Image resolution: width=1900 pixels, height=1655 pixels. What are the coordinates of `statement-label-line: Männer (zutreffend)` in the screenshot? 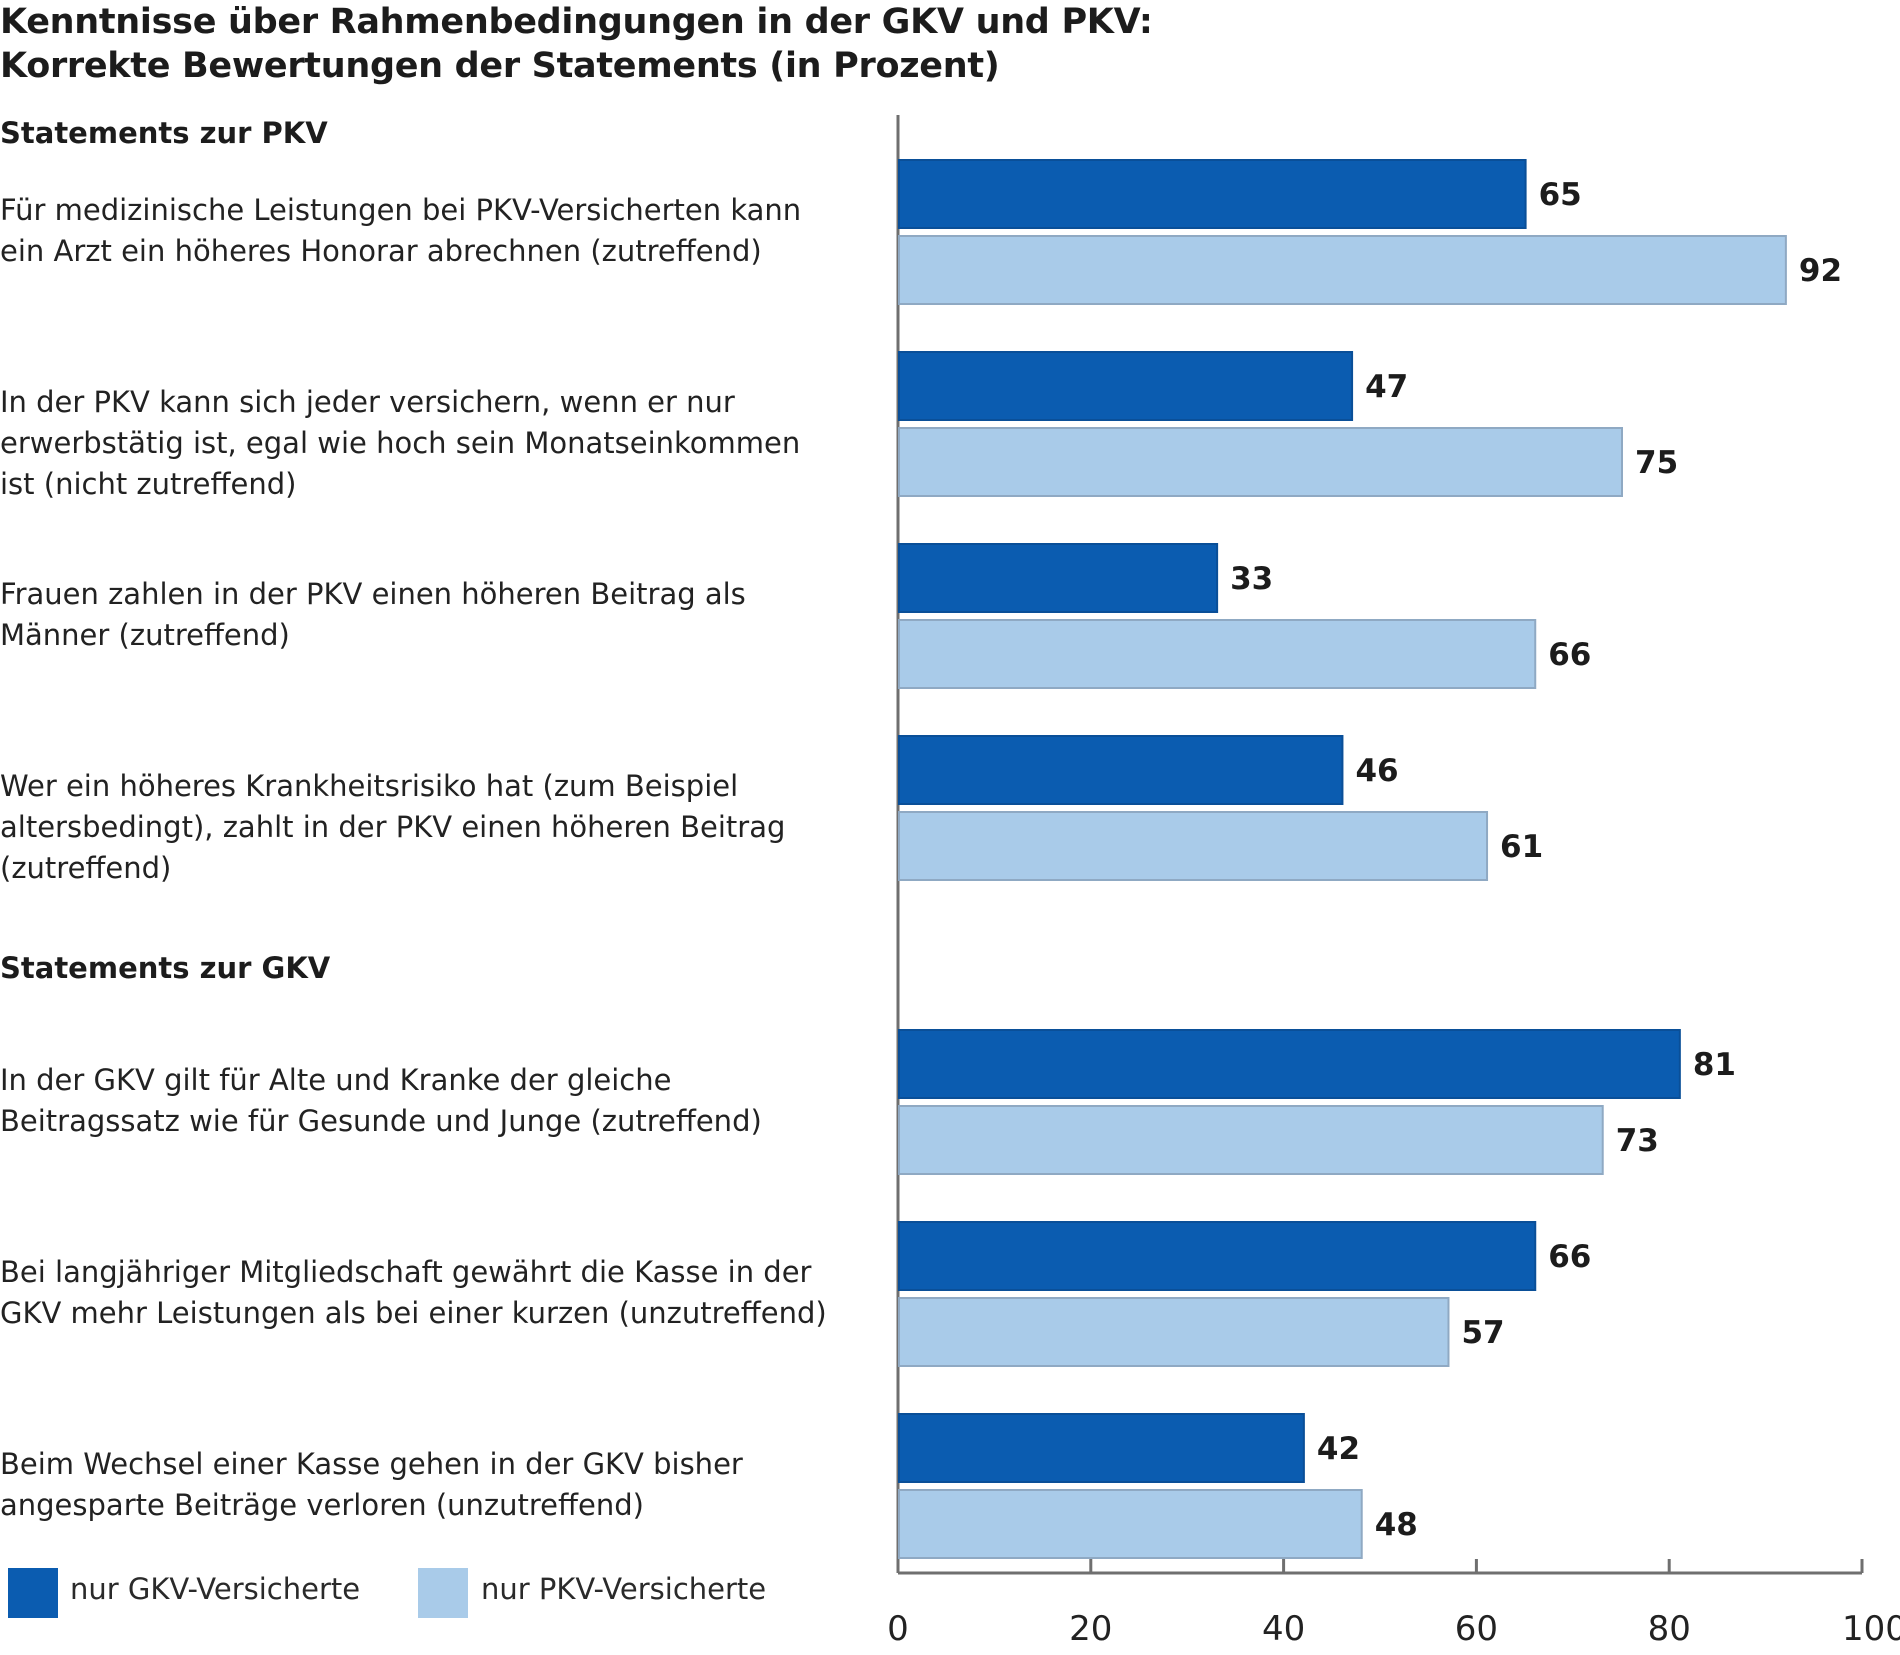 It's located at (145, 635).